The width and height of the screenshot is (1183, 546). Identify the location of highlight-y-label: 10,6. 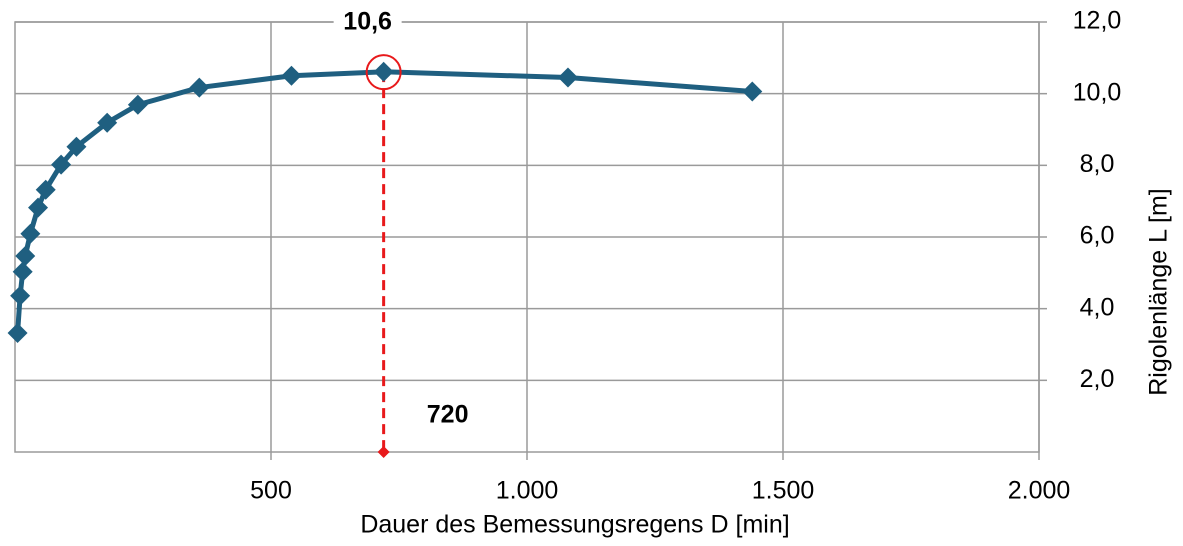
(367, 22).